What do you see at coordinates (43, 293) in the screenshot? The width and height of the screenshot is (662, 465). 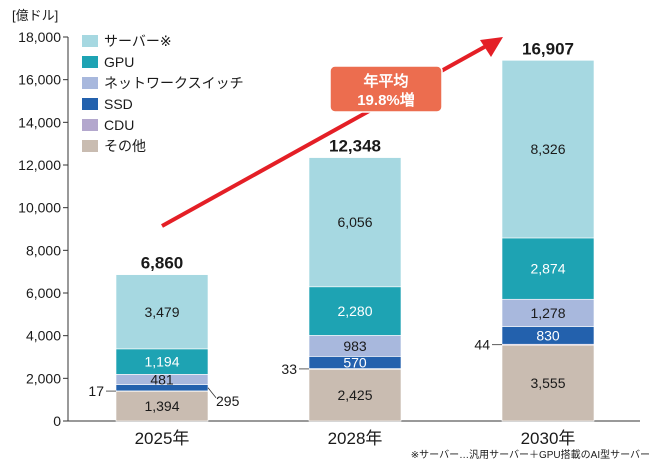 I see `y-tick-label: 6,000` at bounding box center [43, 293].